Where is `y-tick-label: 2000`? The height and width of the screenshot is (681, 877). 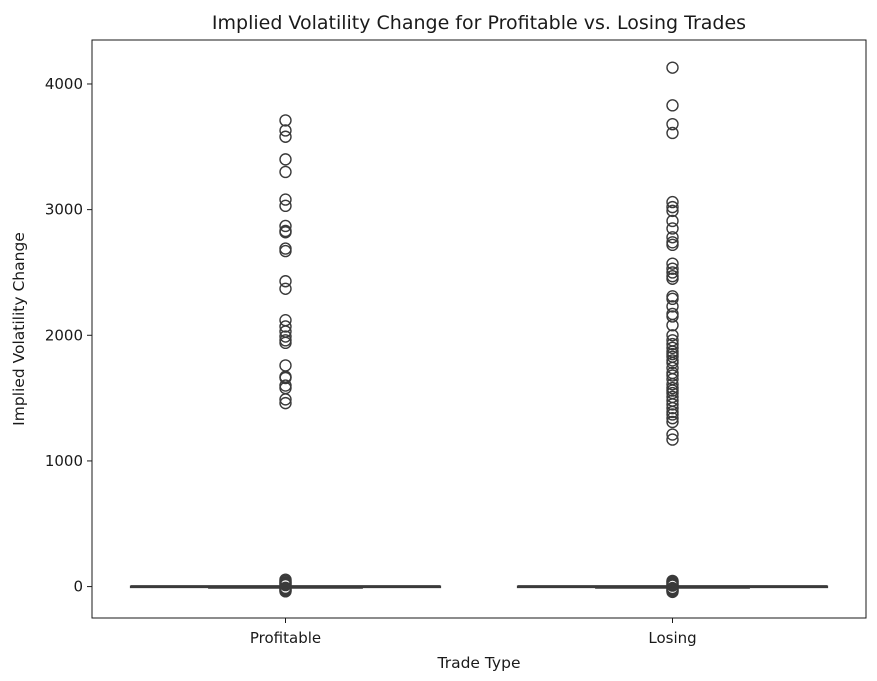 y-tick-label: 2000 is located at coordinates (64, 335).